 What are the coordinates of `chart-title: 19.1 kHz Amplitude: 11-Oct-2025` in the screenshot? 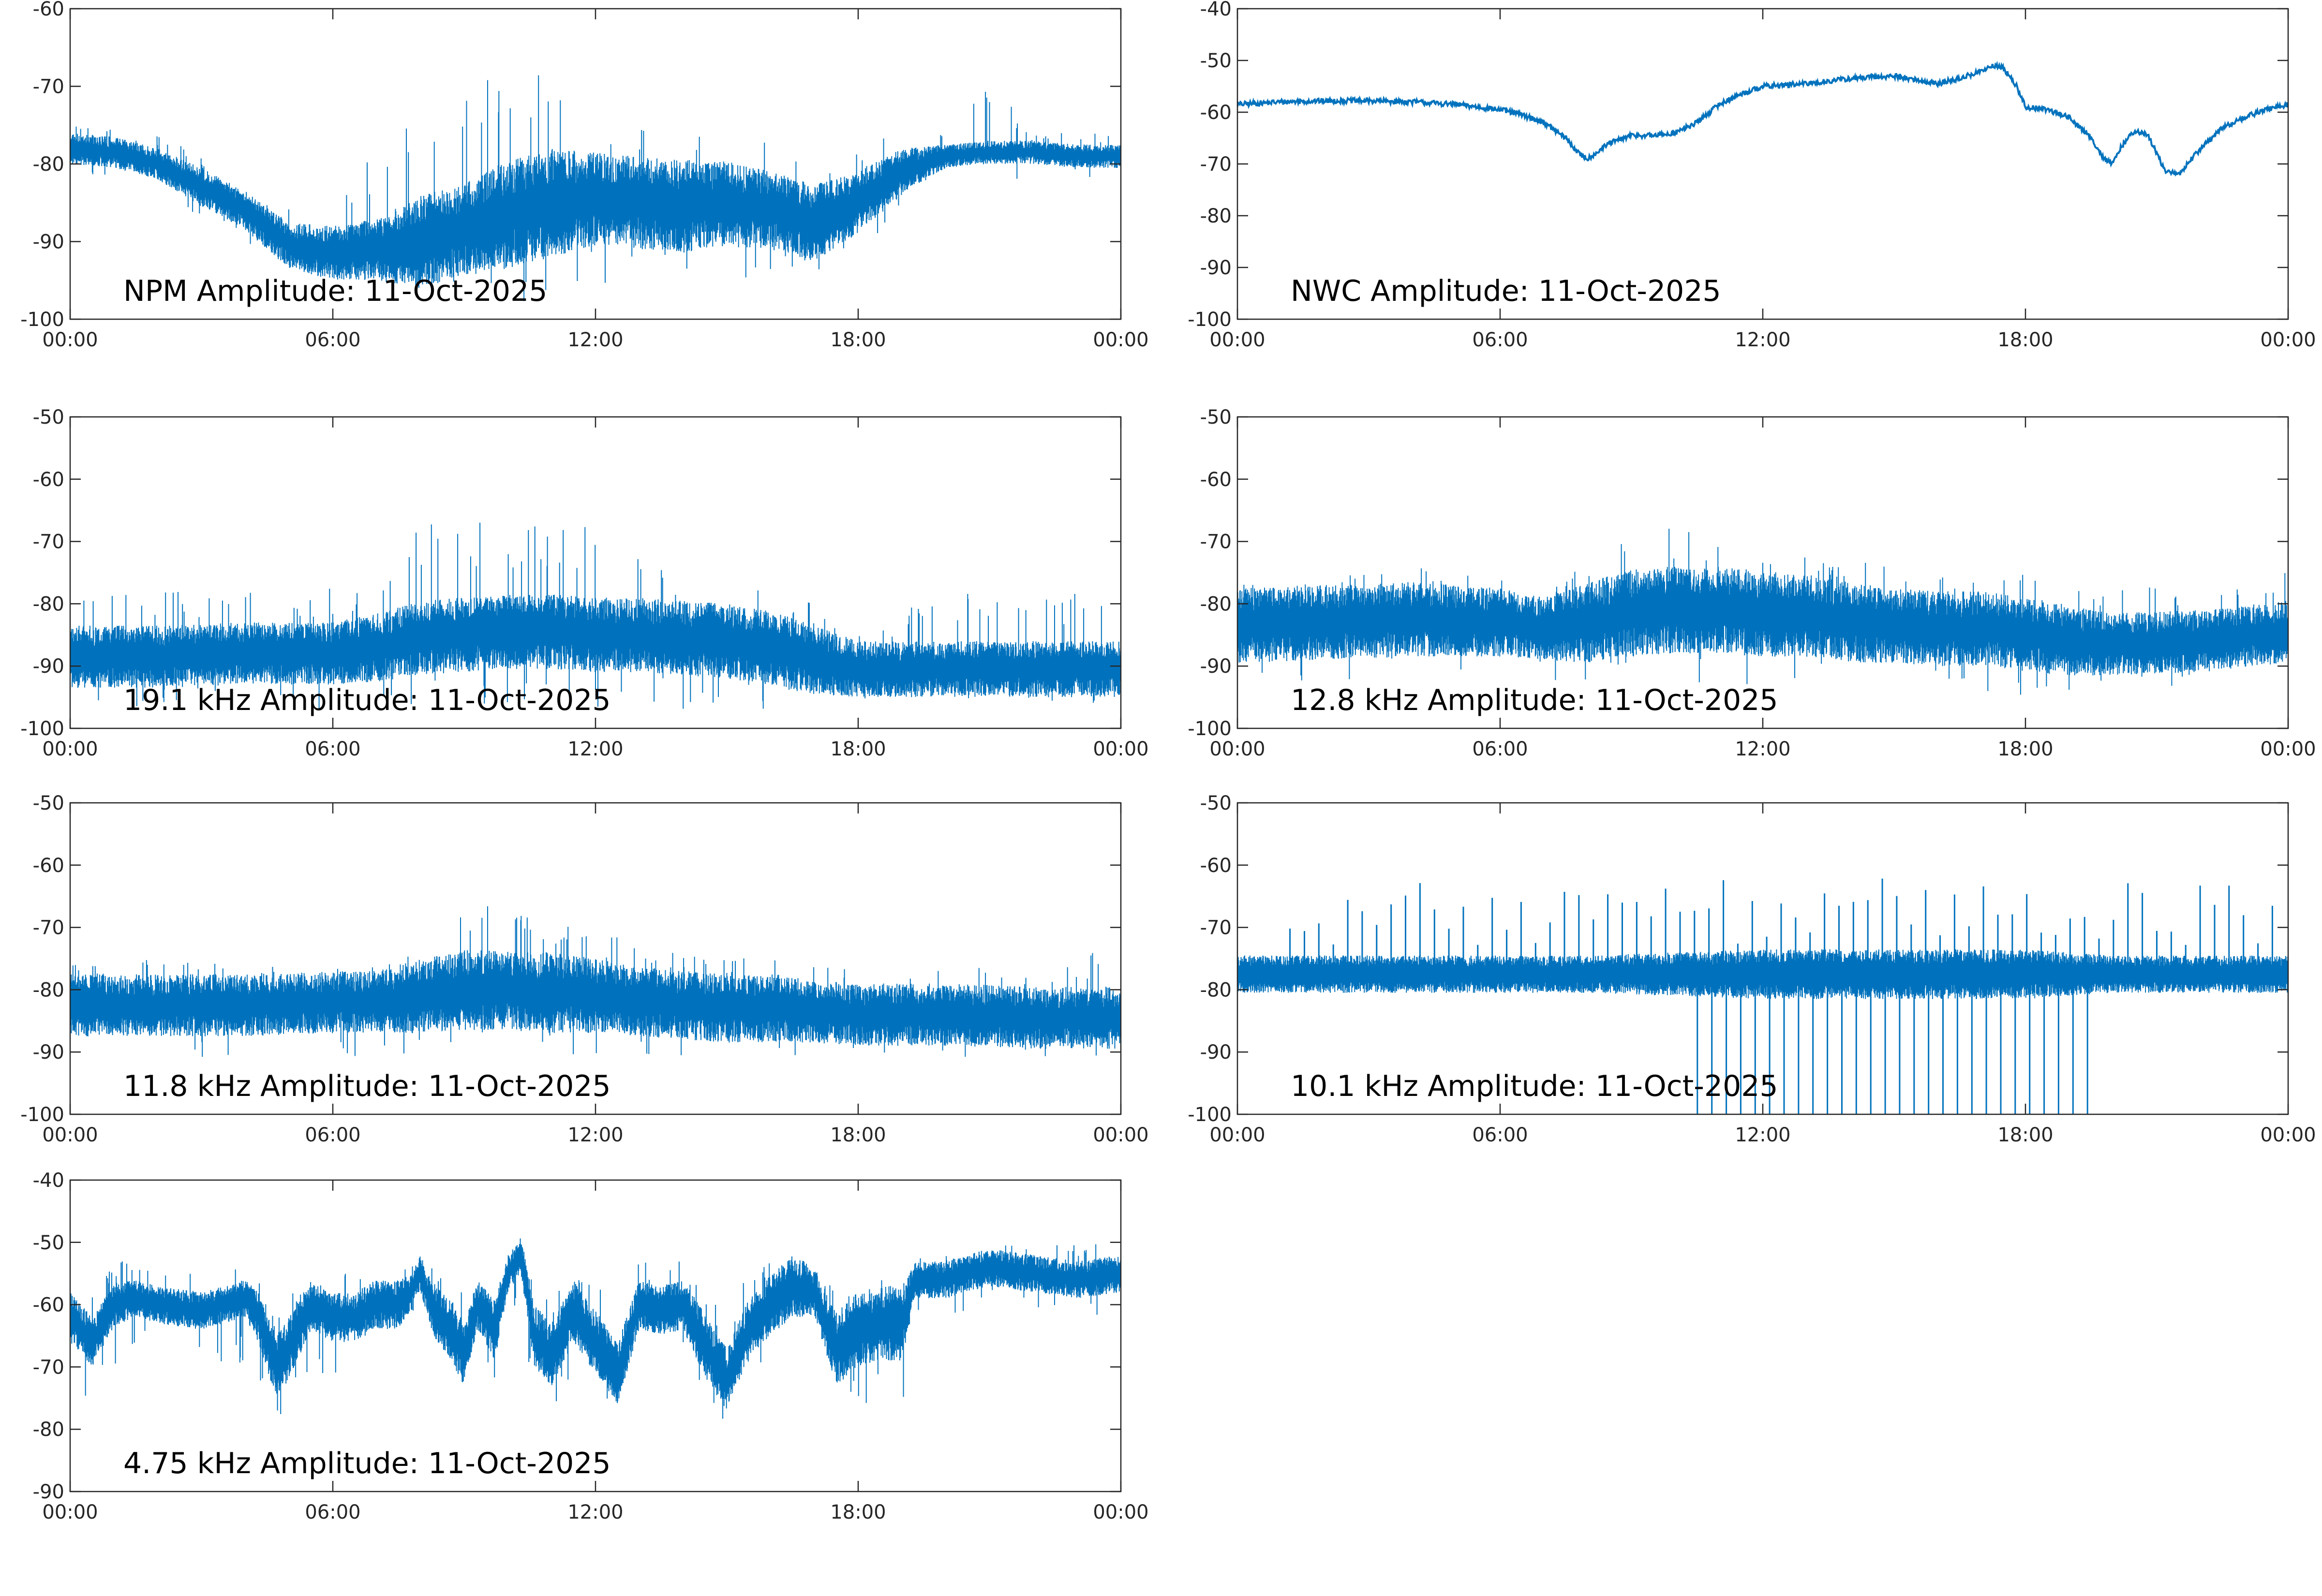 It's located at (367, 700).